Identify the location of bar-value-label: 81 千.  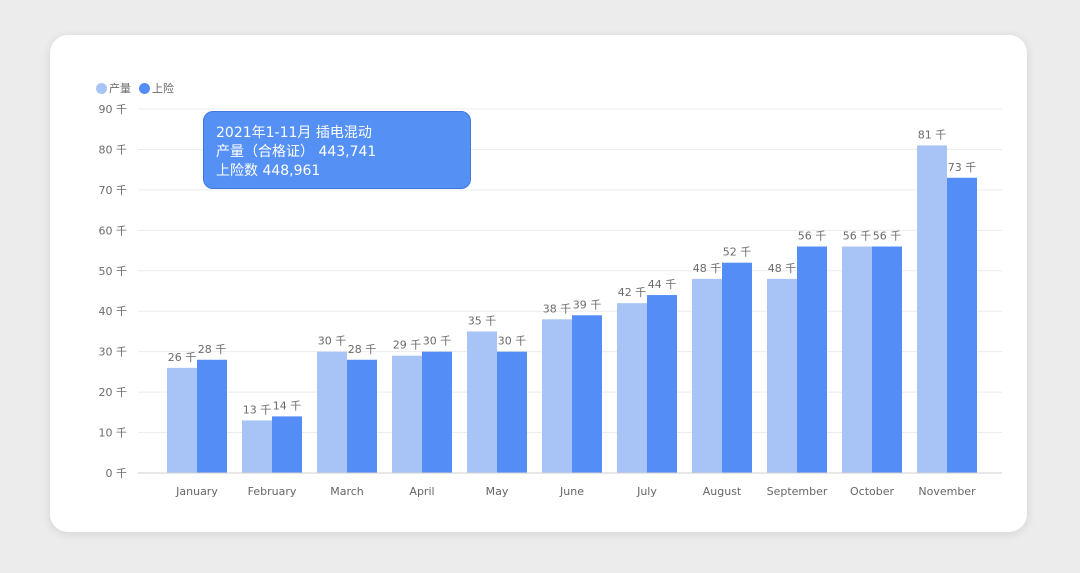
(932, 134).